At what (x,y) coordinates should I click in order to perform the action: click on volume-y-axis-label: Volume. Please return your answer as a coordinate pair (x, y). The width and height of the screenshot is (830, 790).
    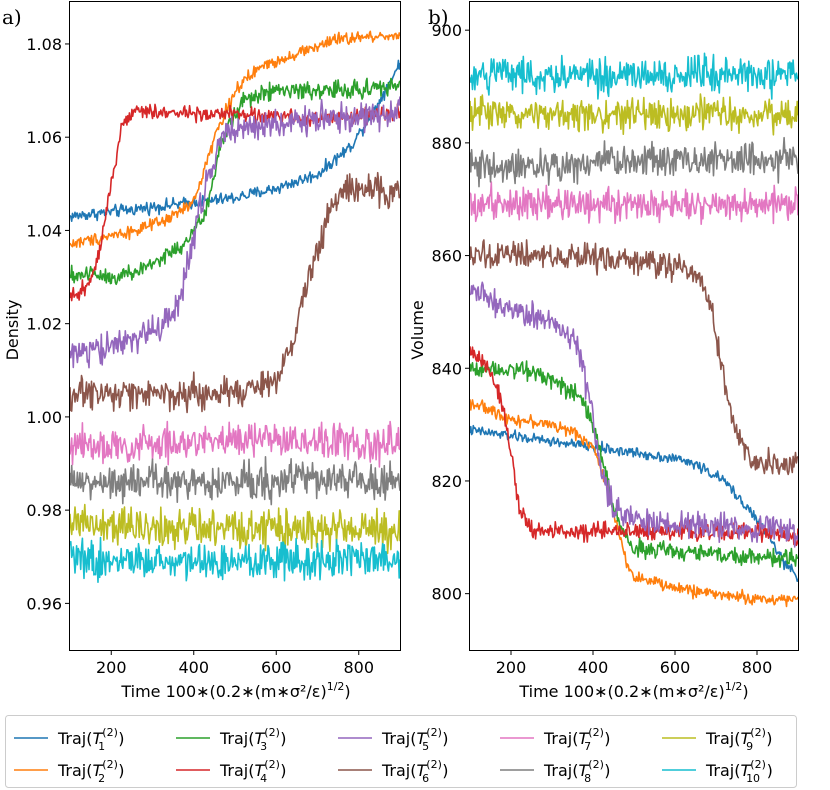
    Looking at the image, I should click on (417, 330).